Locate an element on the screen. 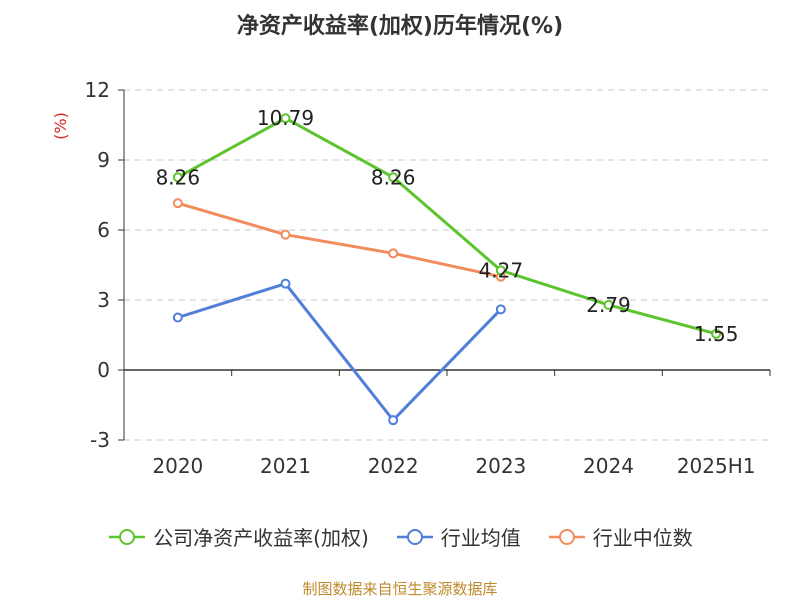 The width and height of the screenshot is (800, 600). legend-label: 行业均值 is located at coordinates (480, 538).